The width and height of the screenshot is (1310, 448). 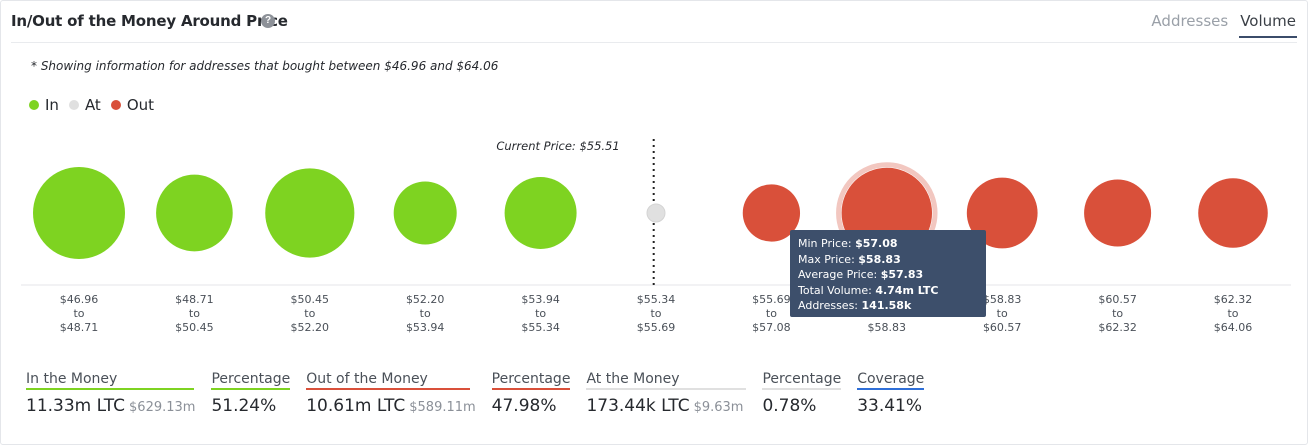 I want to click on tick-label-from: $46.96, so click(x=79, y=299).